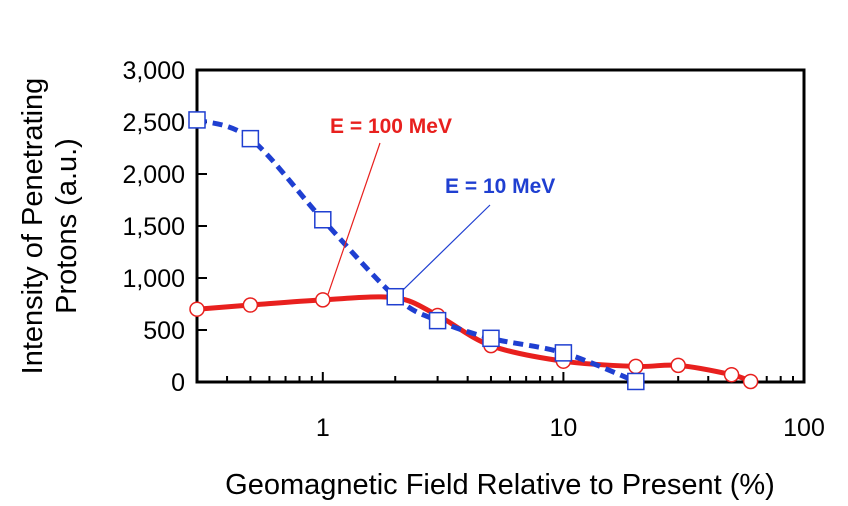 This screenshot has height=506, width=848. I want to click on annotation-label: E = 100 MeV, so click(391, 126).